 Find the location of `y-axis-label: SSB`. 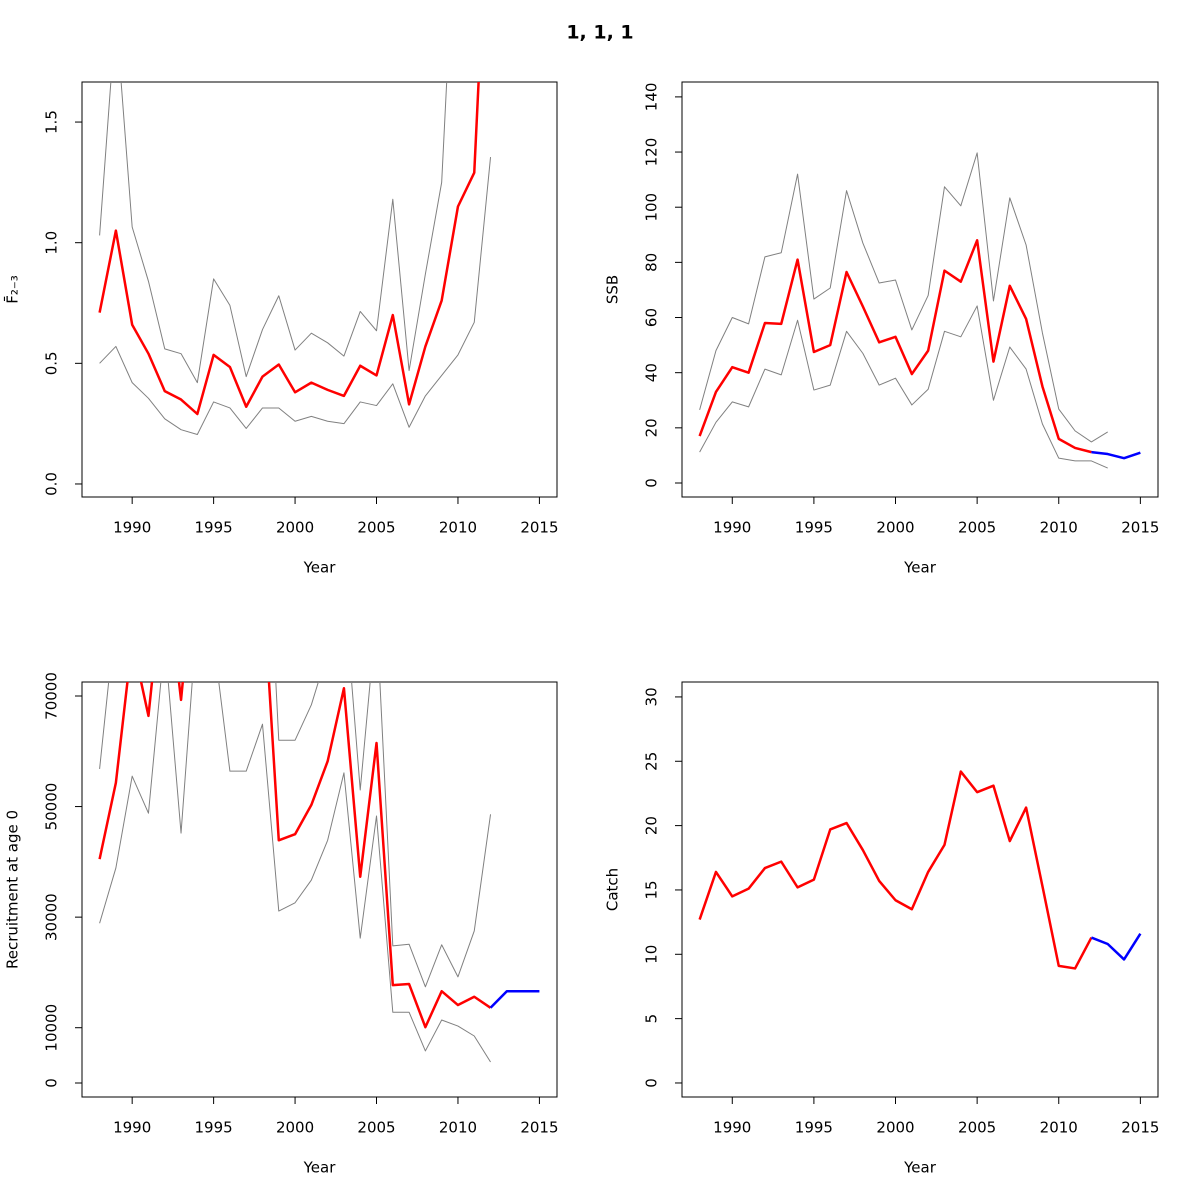

y-axis-label: SSB is located at coordinates (613, 289).